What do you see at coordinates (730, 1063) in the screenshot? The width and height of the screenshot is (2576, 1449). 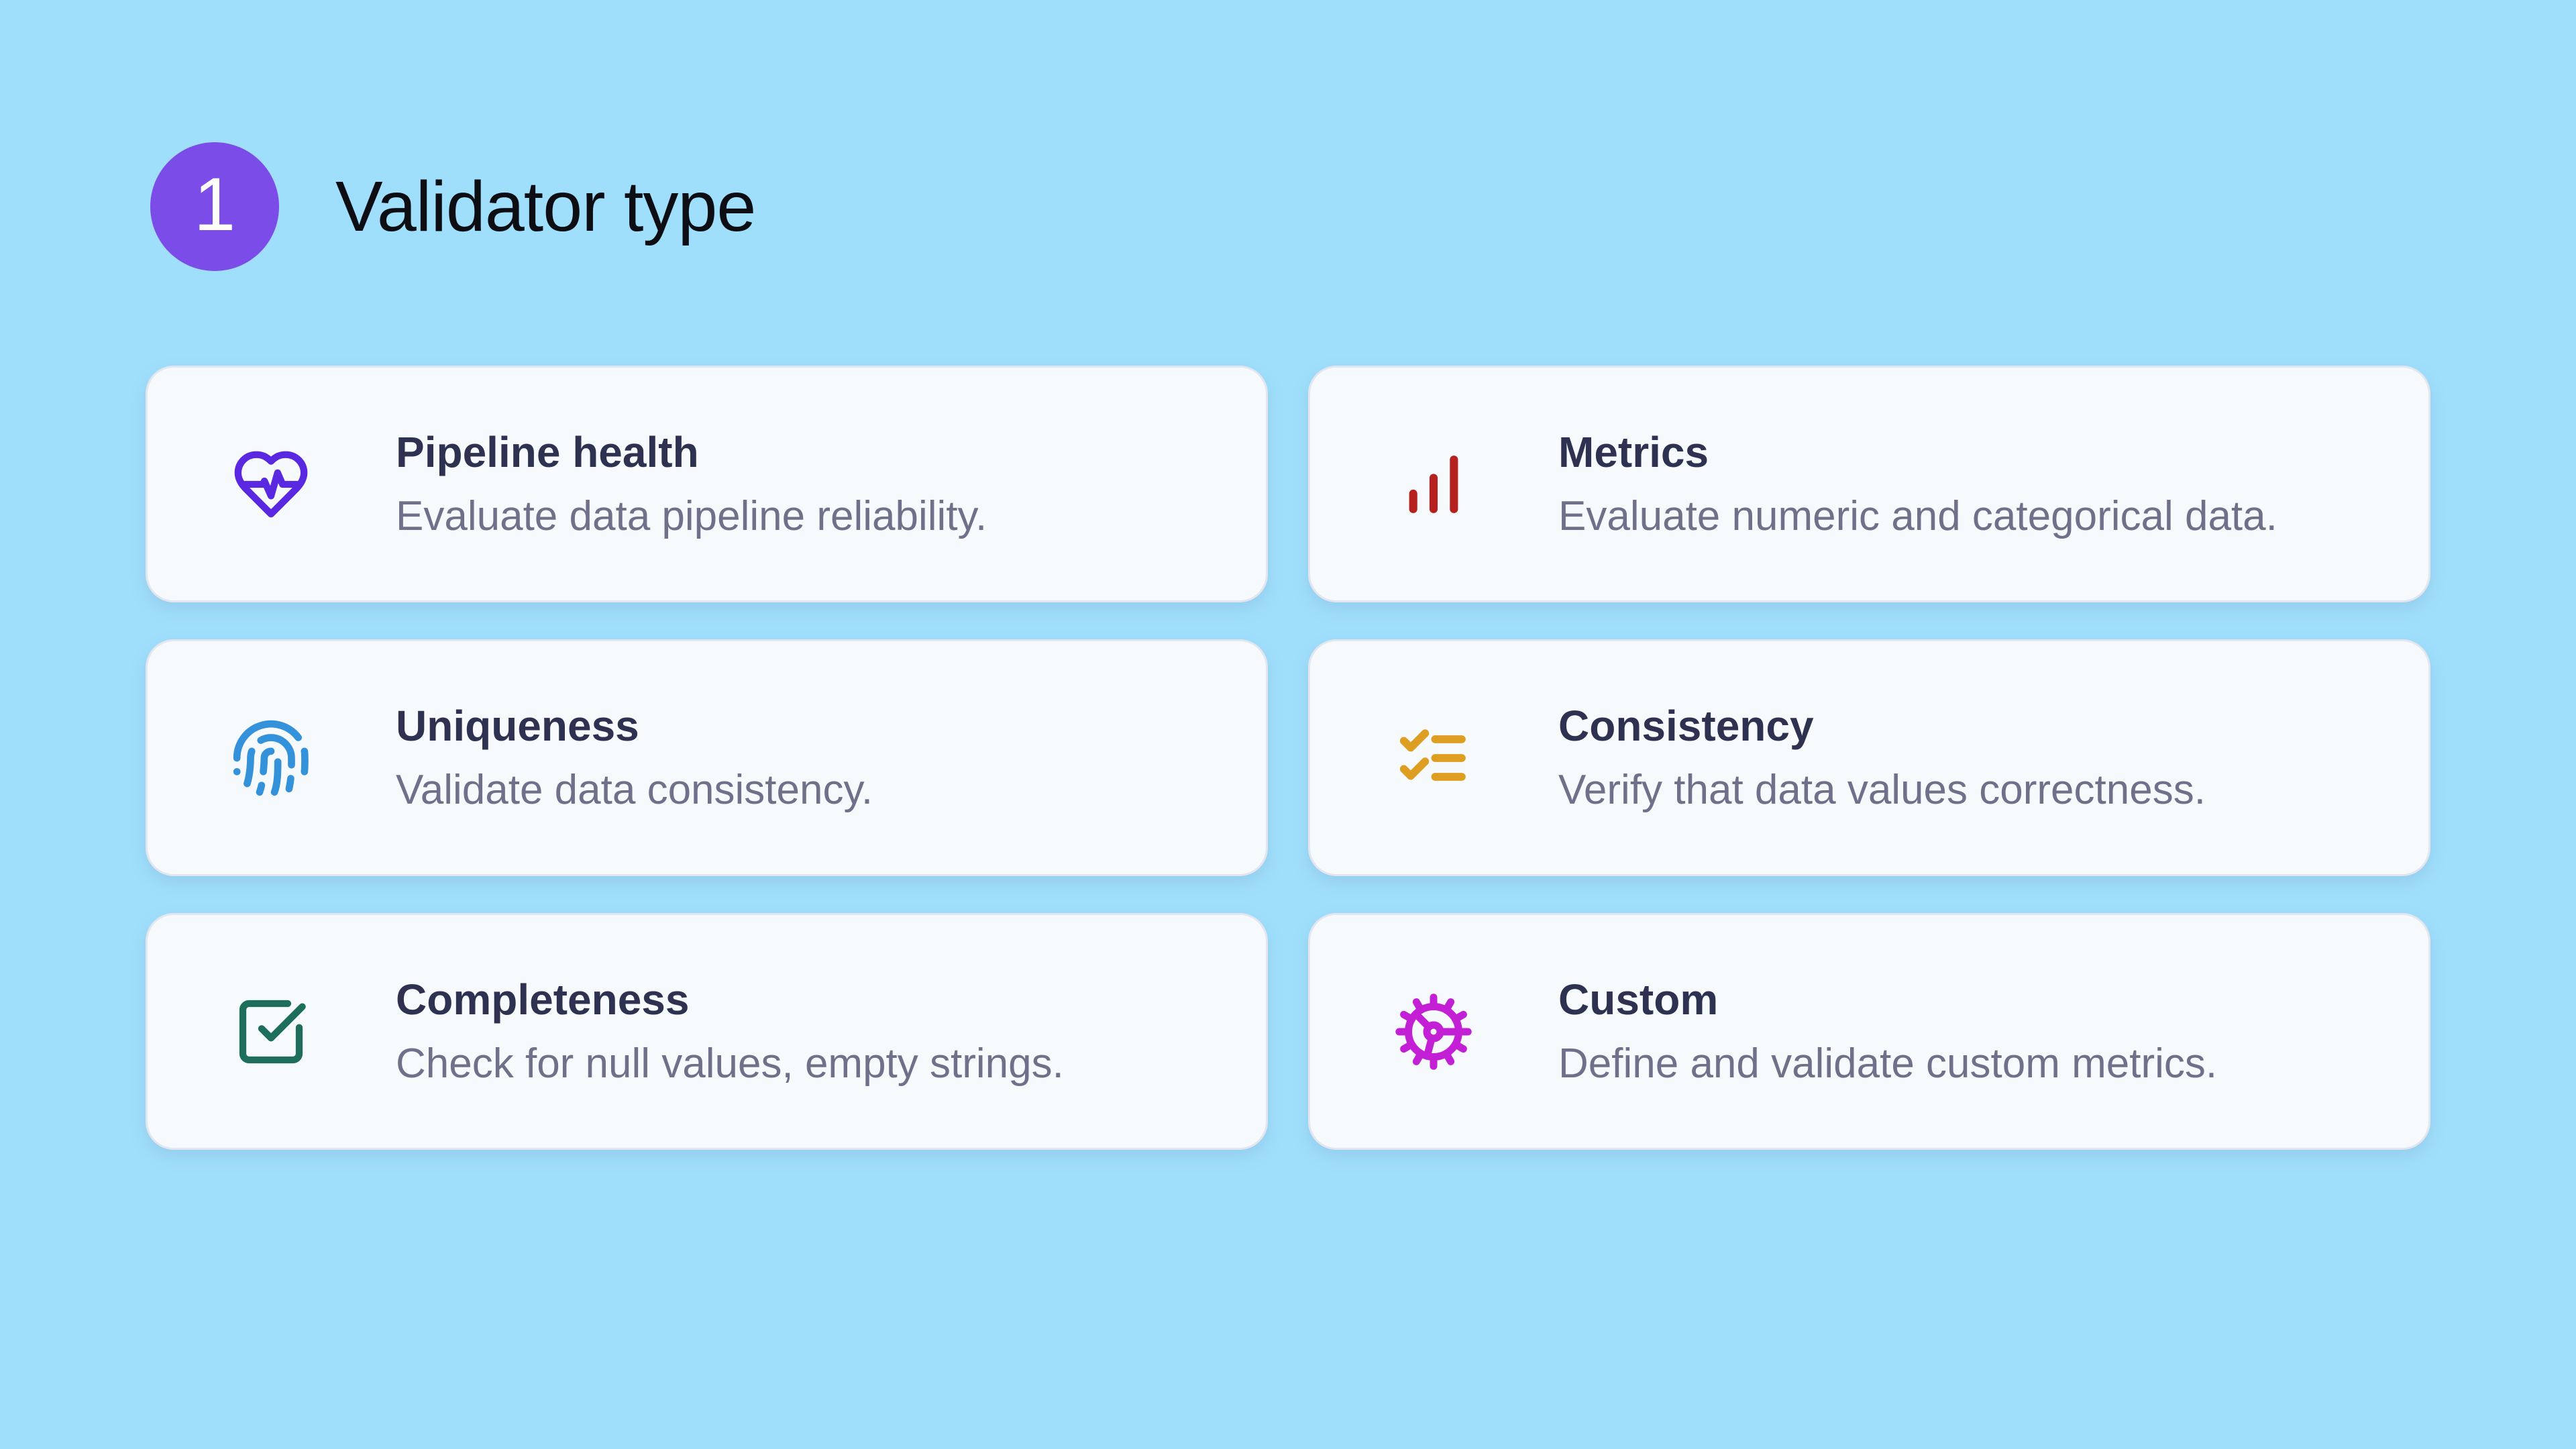 I see `card-description: Check for null values, empty strings.` at bounding box center [730, 1063].